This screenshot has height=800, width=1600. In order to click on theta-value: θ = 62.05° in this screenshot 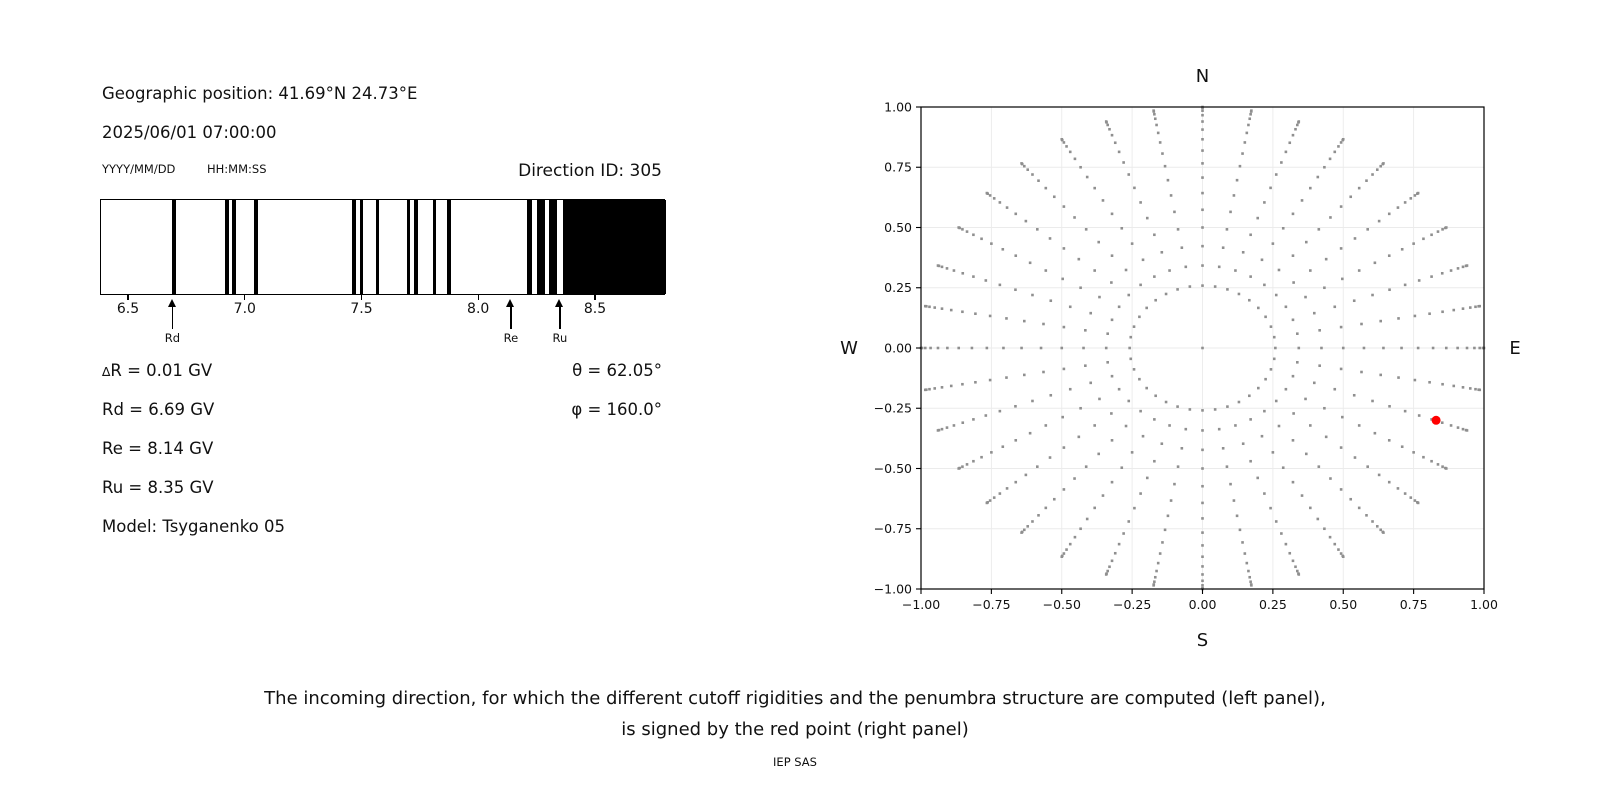, I will do `click(617, 370)`.